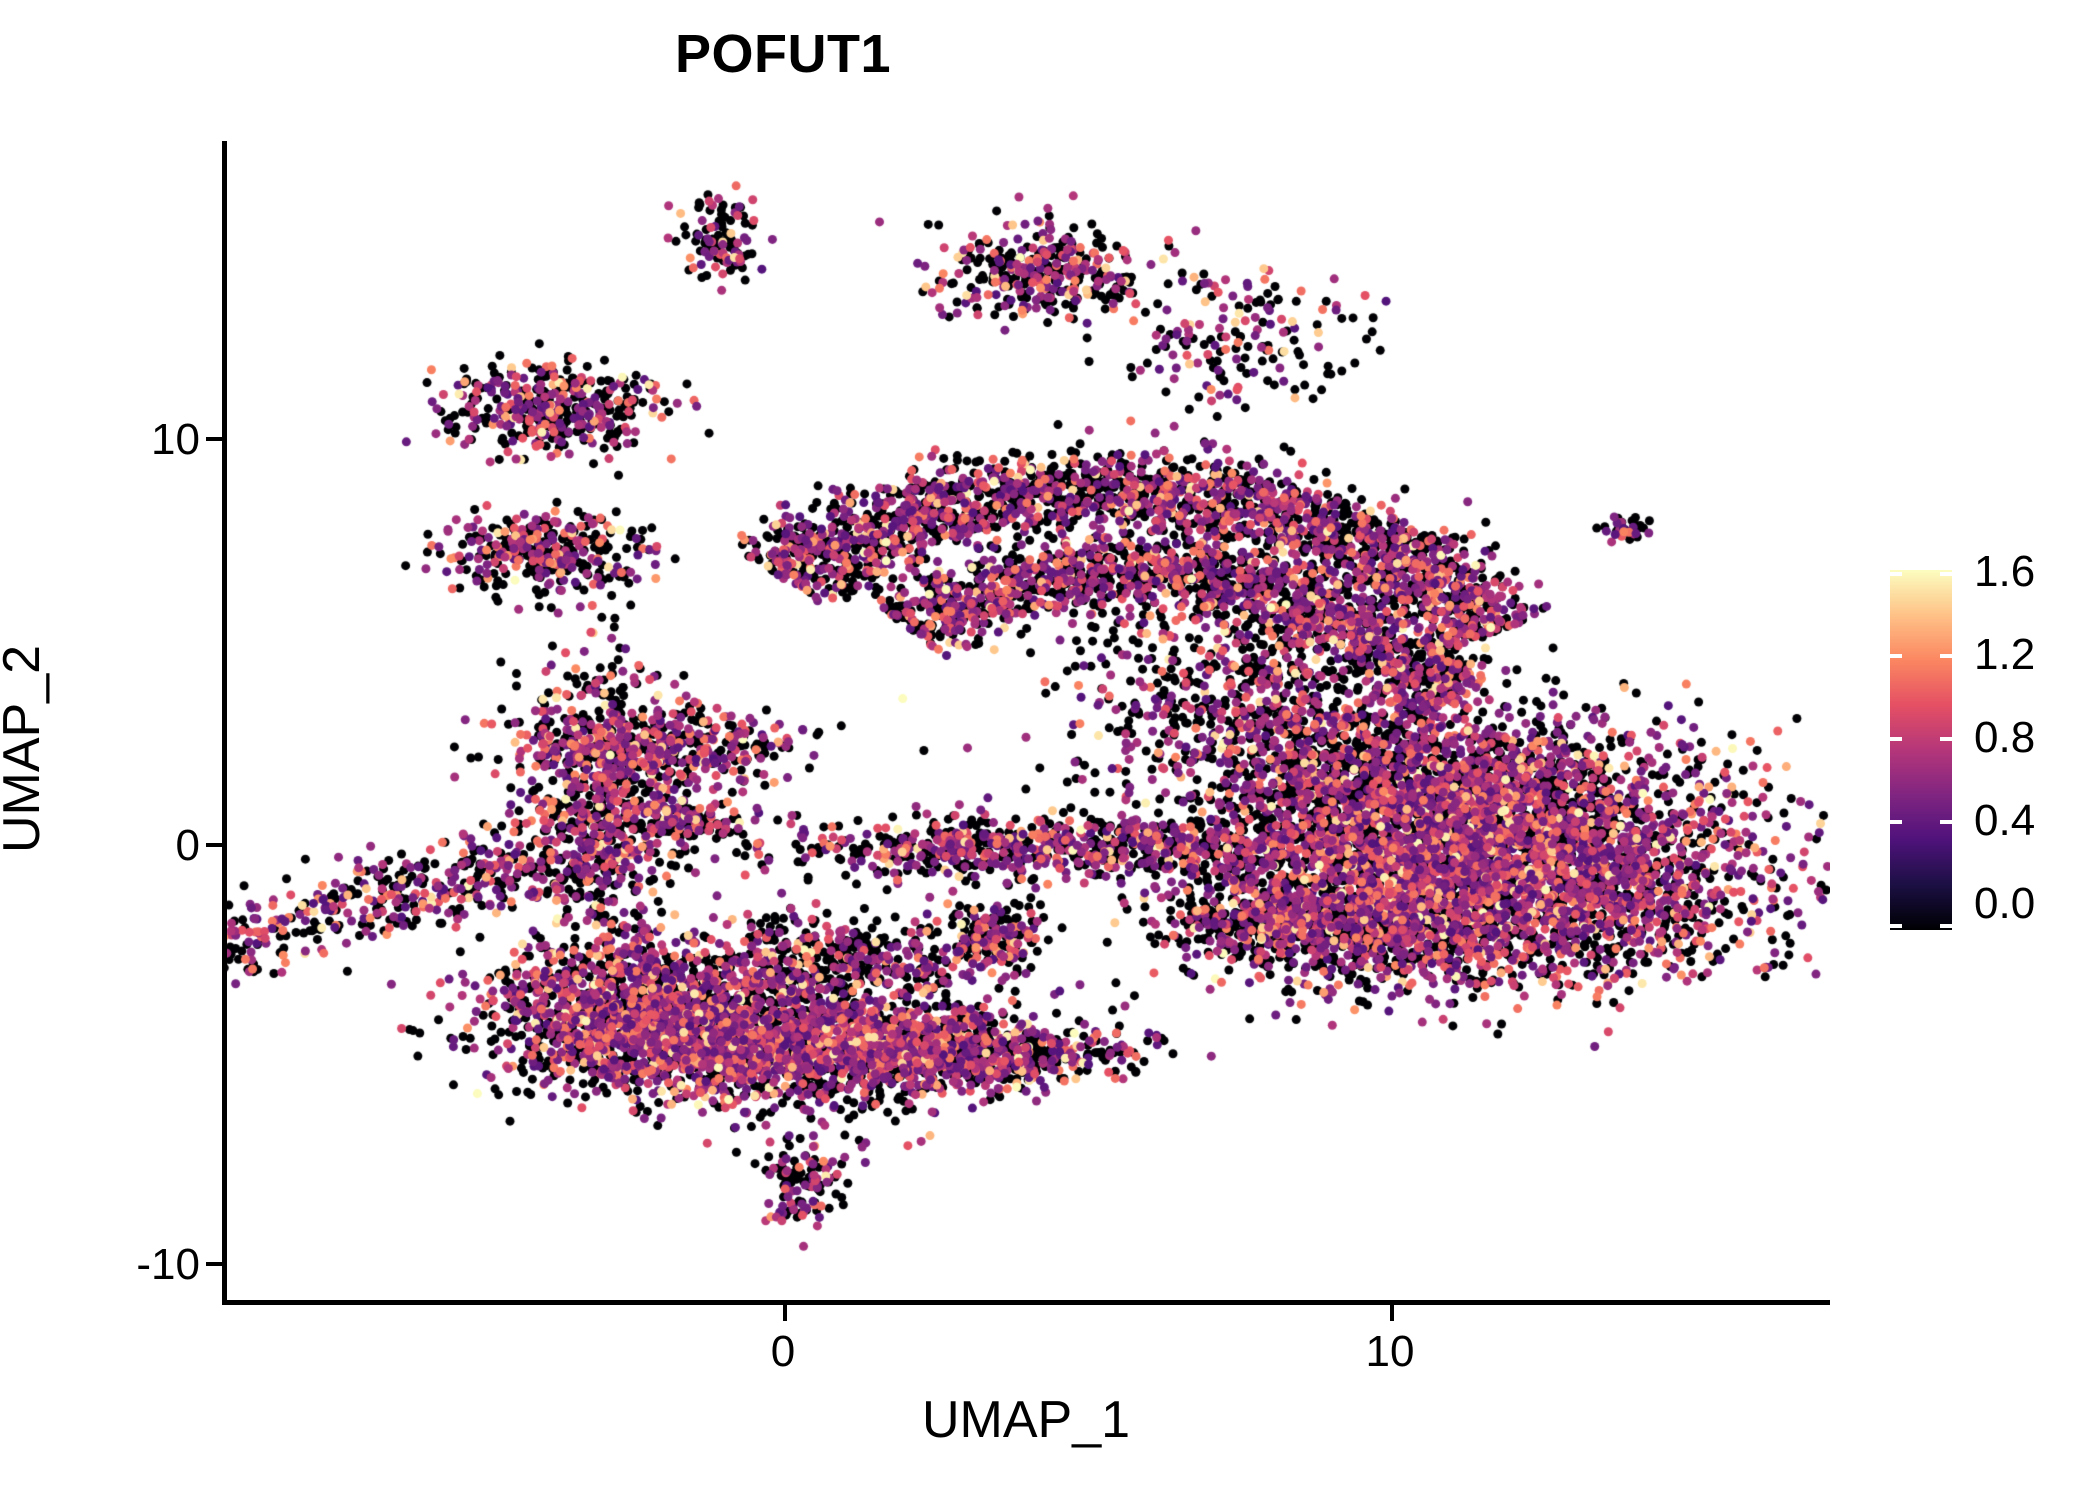 This screenshot has height=1500, width=2100. What do you see at coordinates (2005, 571) in the screenshot?
I see `colorbar-label-1.6: 1.6` at bounding box center [2005, 571].